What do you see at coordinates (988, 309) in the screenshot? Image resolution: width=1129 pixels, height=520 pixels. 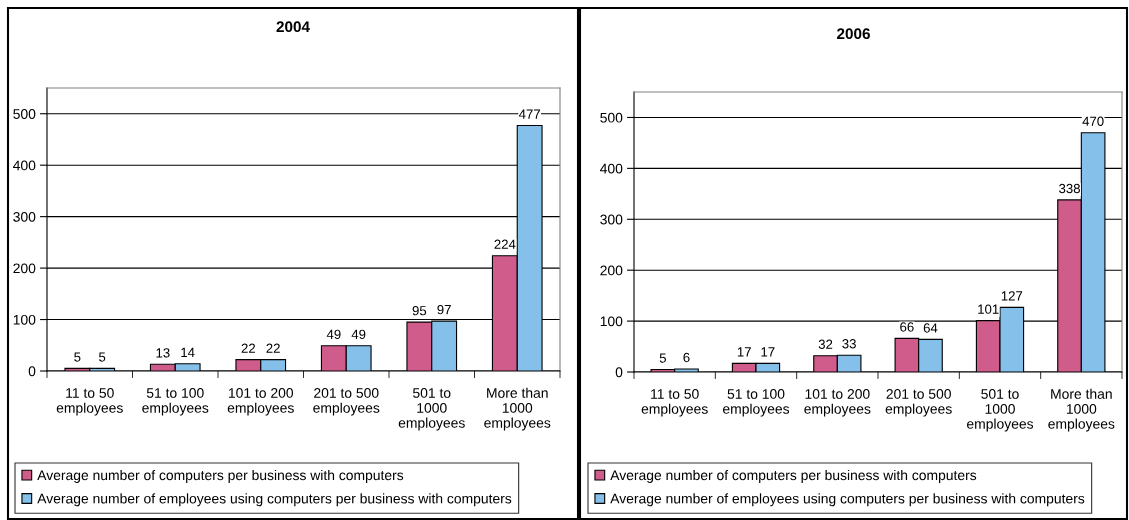 I see `data-label: 101` at bounding box center [988, 309].